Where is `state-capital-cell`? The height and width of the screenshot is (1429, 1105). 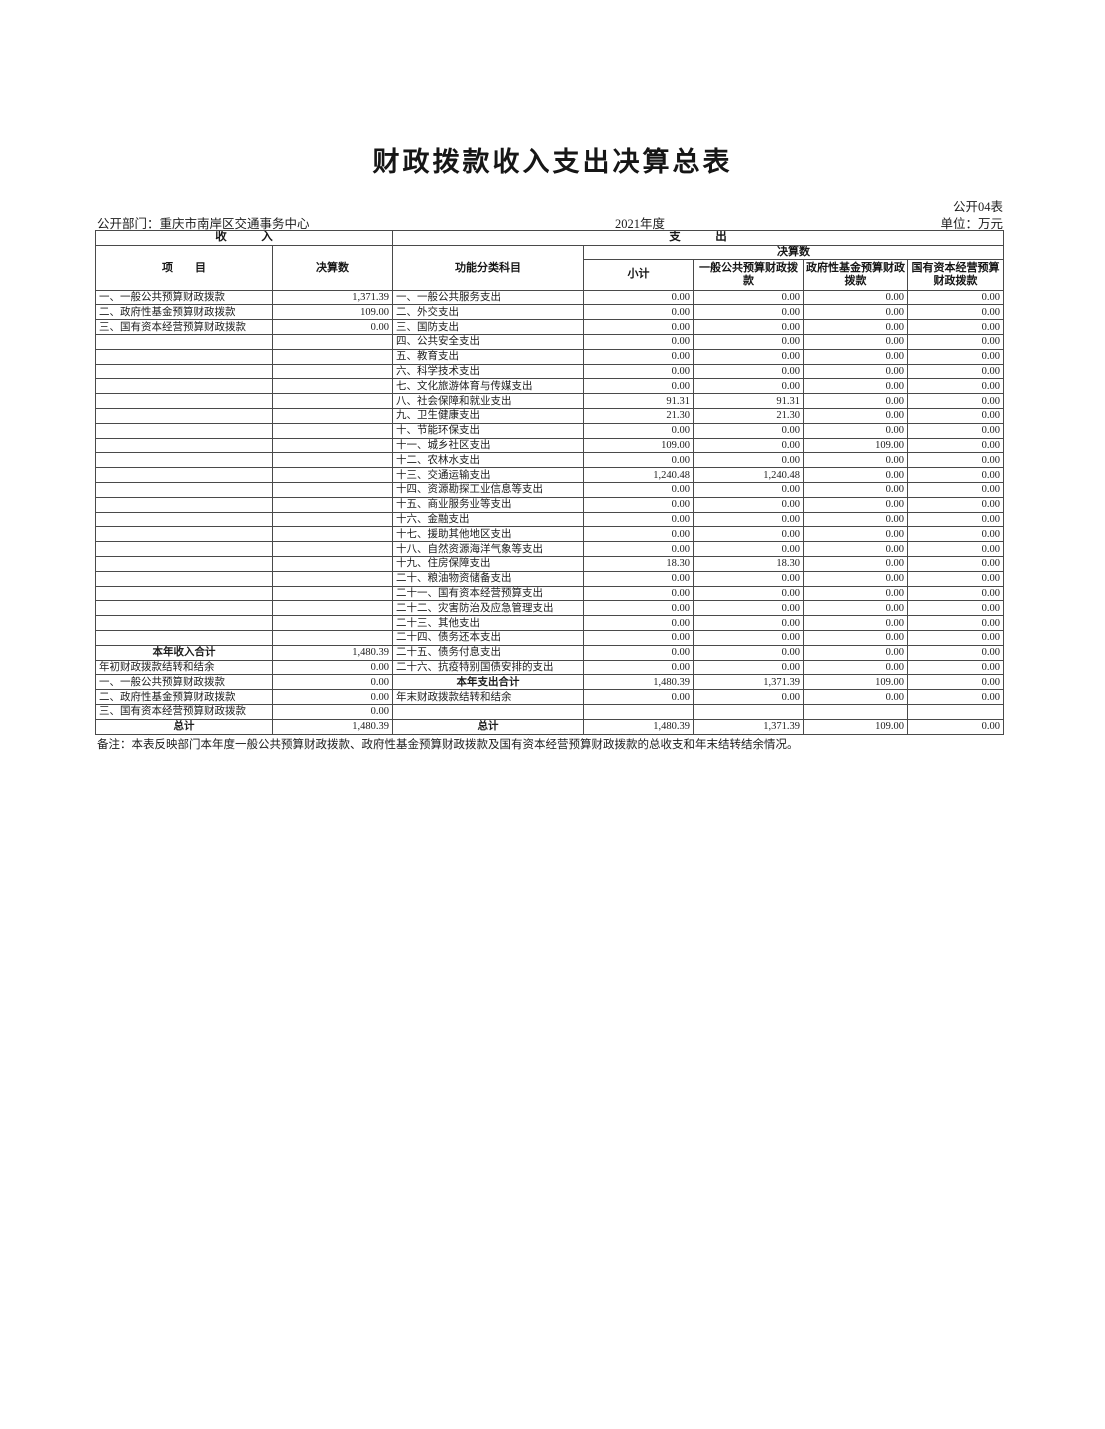
state-capital-cell is located at coordinates (955, 711).